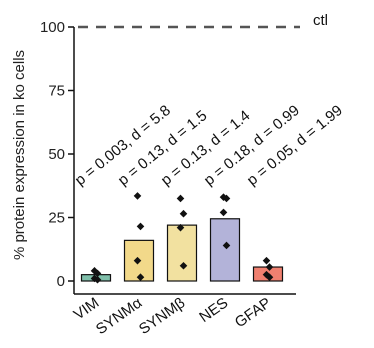 The height and width of the screenshot is (348, 374). What do you see at coordinates (162, 316) in the screenshot?
I see `category-label: SYNMβ` at bounding box center [162, 316].